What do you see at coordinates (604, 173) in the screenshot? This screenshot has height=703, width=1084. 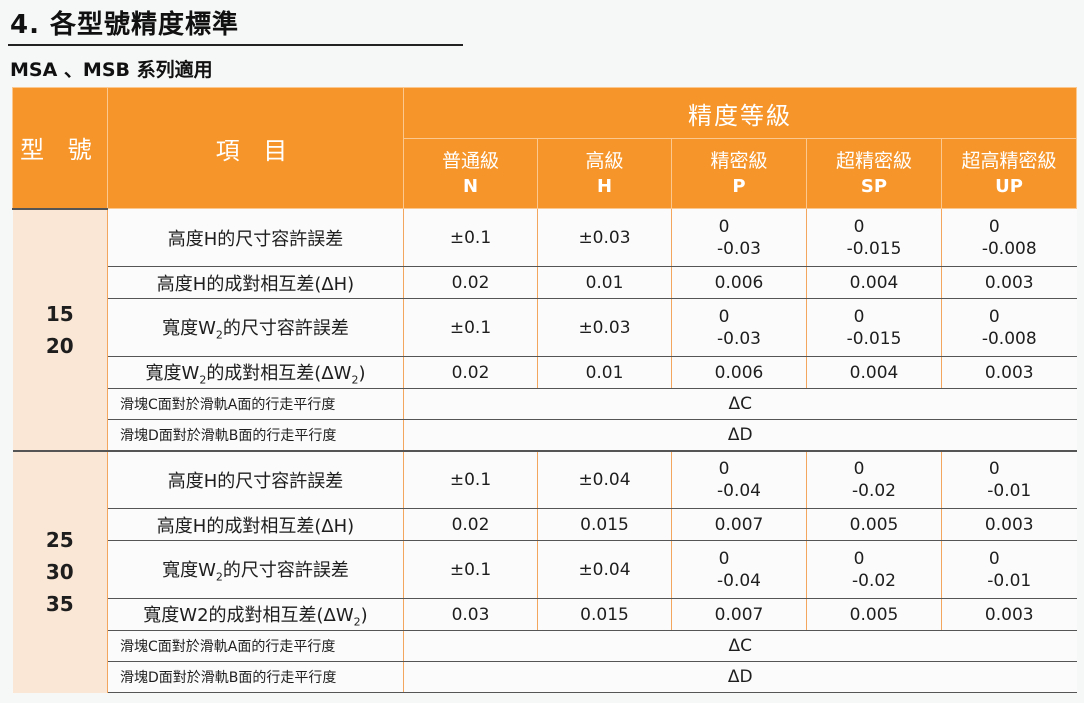 I see `header-level-h: 高級 H` at bounding box center [604, 173].